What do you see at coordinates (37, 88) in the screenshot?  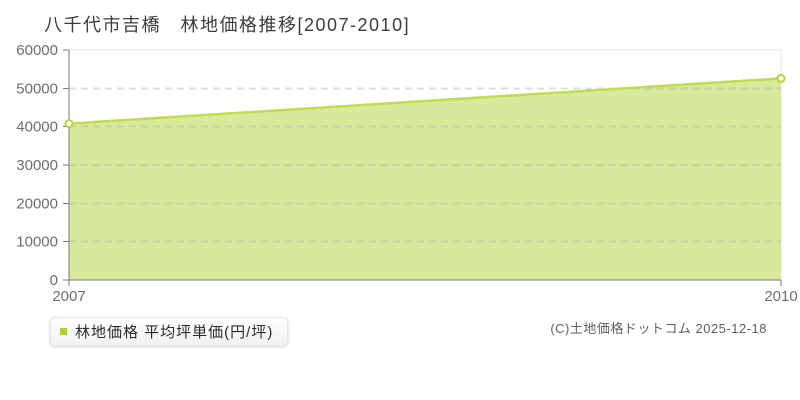 I see `y-axis-label: 50000` at bounding box center [37, 88].